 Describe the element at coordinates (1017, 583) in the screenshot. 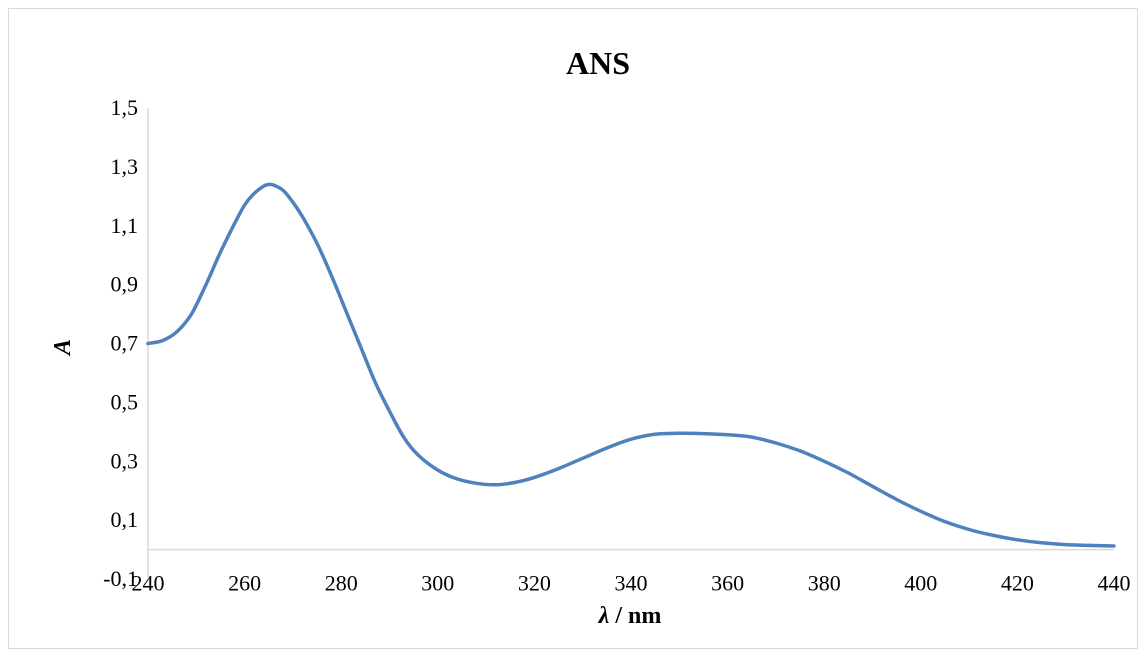

I see `x-tick-label: 420` at that location.